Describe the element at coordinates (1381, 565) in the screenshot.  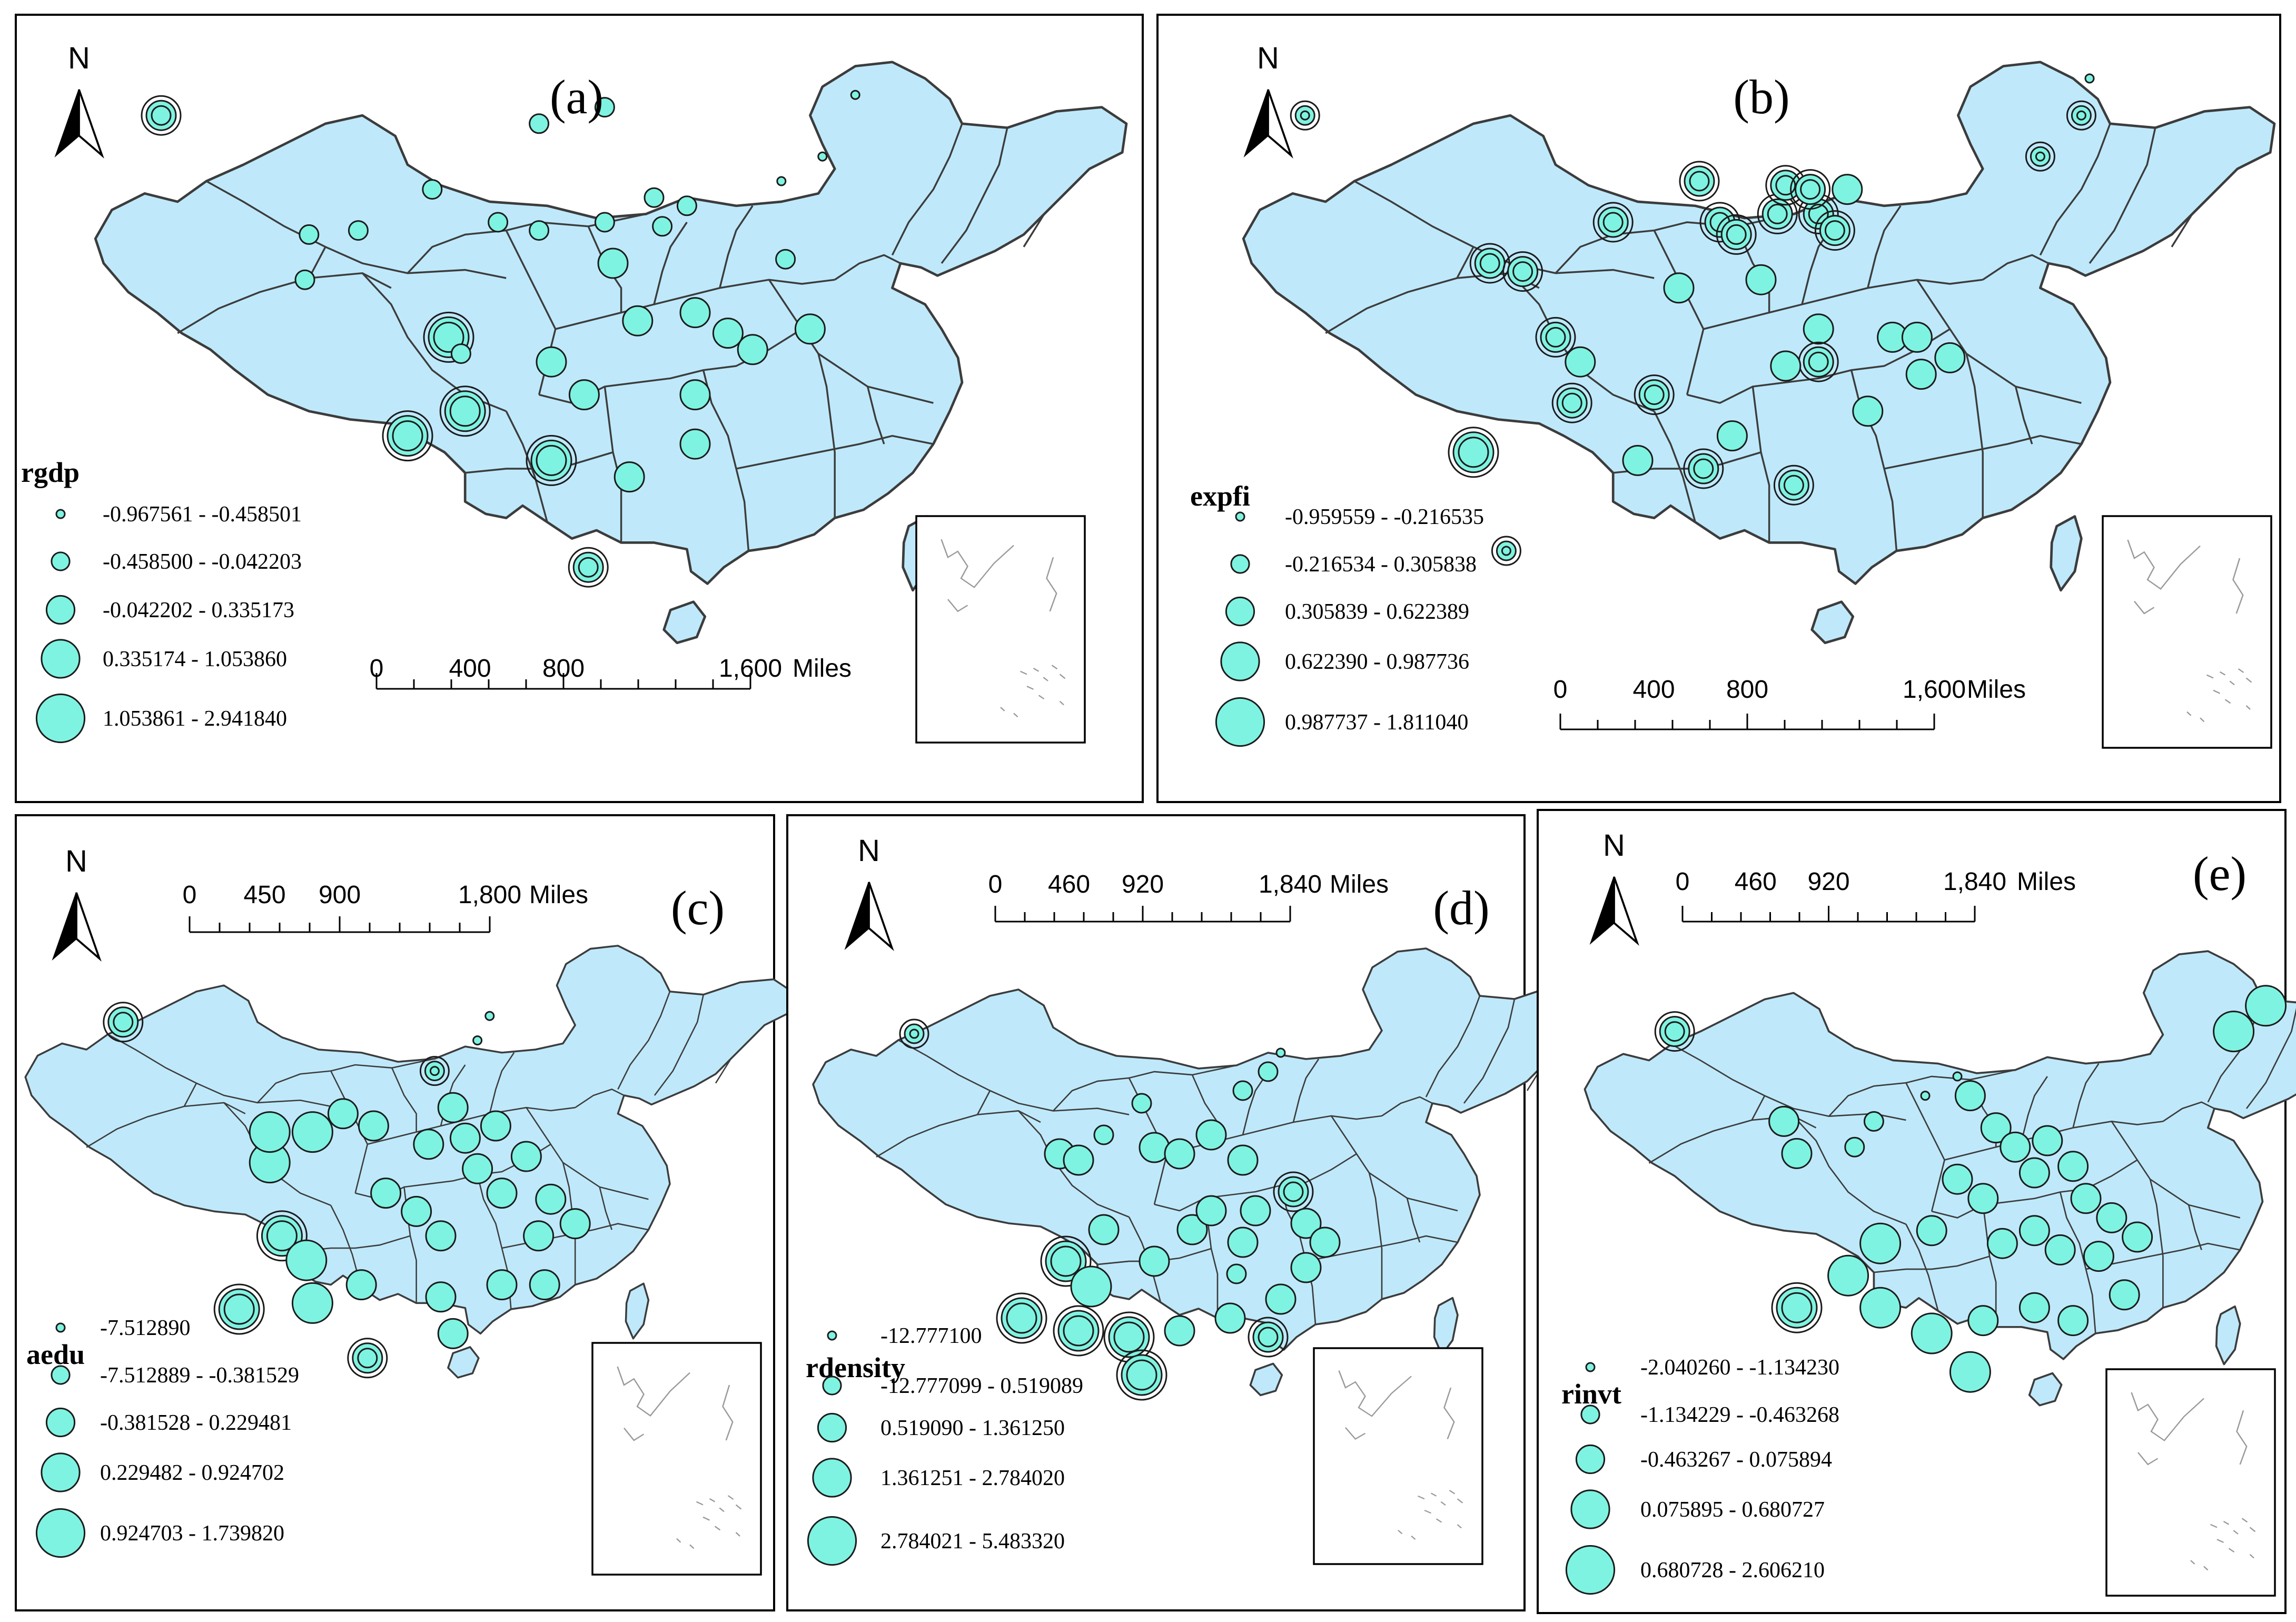
I see `legend-entry: -0.216534 - 0.305838` at that location.